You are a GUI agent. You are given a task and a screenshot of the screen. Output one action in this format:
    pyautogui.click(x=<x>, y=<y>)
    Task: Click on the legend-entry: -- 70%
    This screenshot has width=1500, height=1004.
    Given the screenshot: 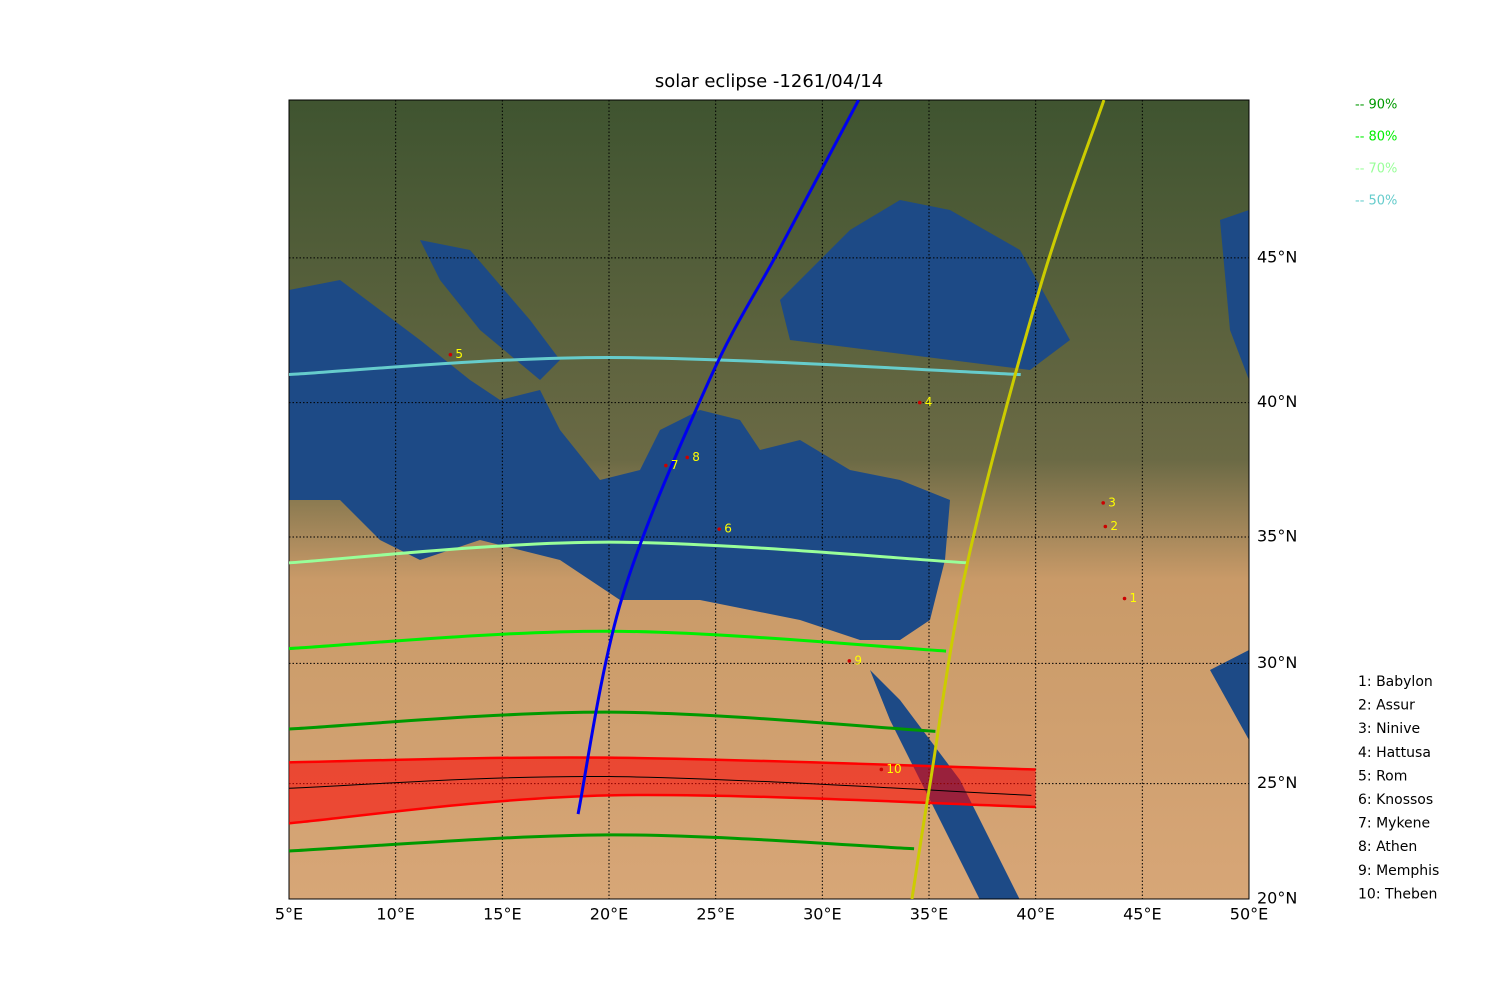 What is the action you would take?
    pyautogui.click(x=1376, y=169)
    